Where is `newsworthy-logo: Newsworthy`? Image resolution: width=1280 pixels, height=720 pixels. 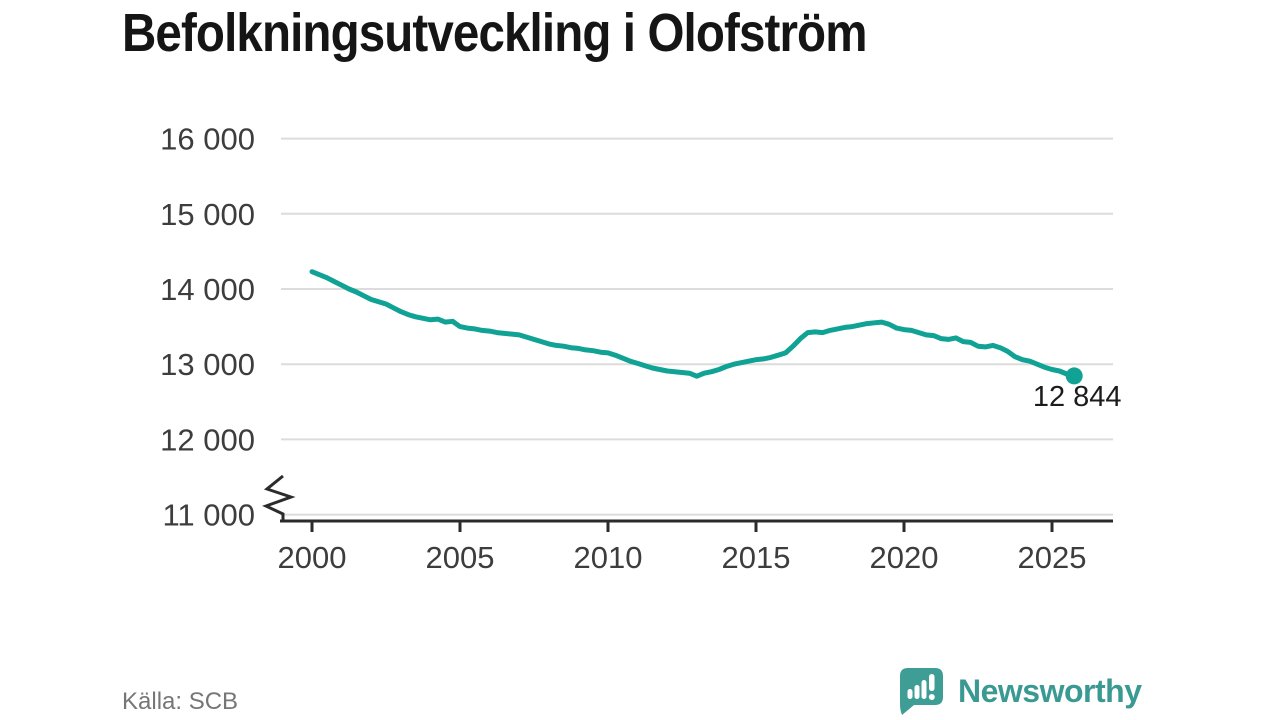
newsworthy-logo: Newsworthy is located at coordinates (1020, 691).